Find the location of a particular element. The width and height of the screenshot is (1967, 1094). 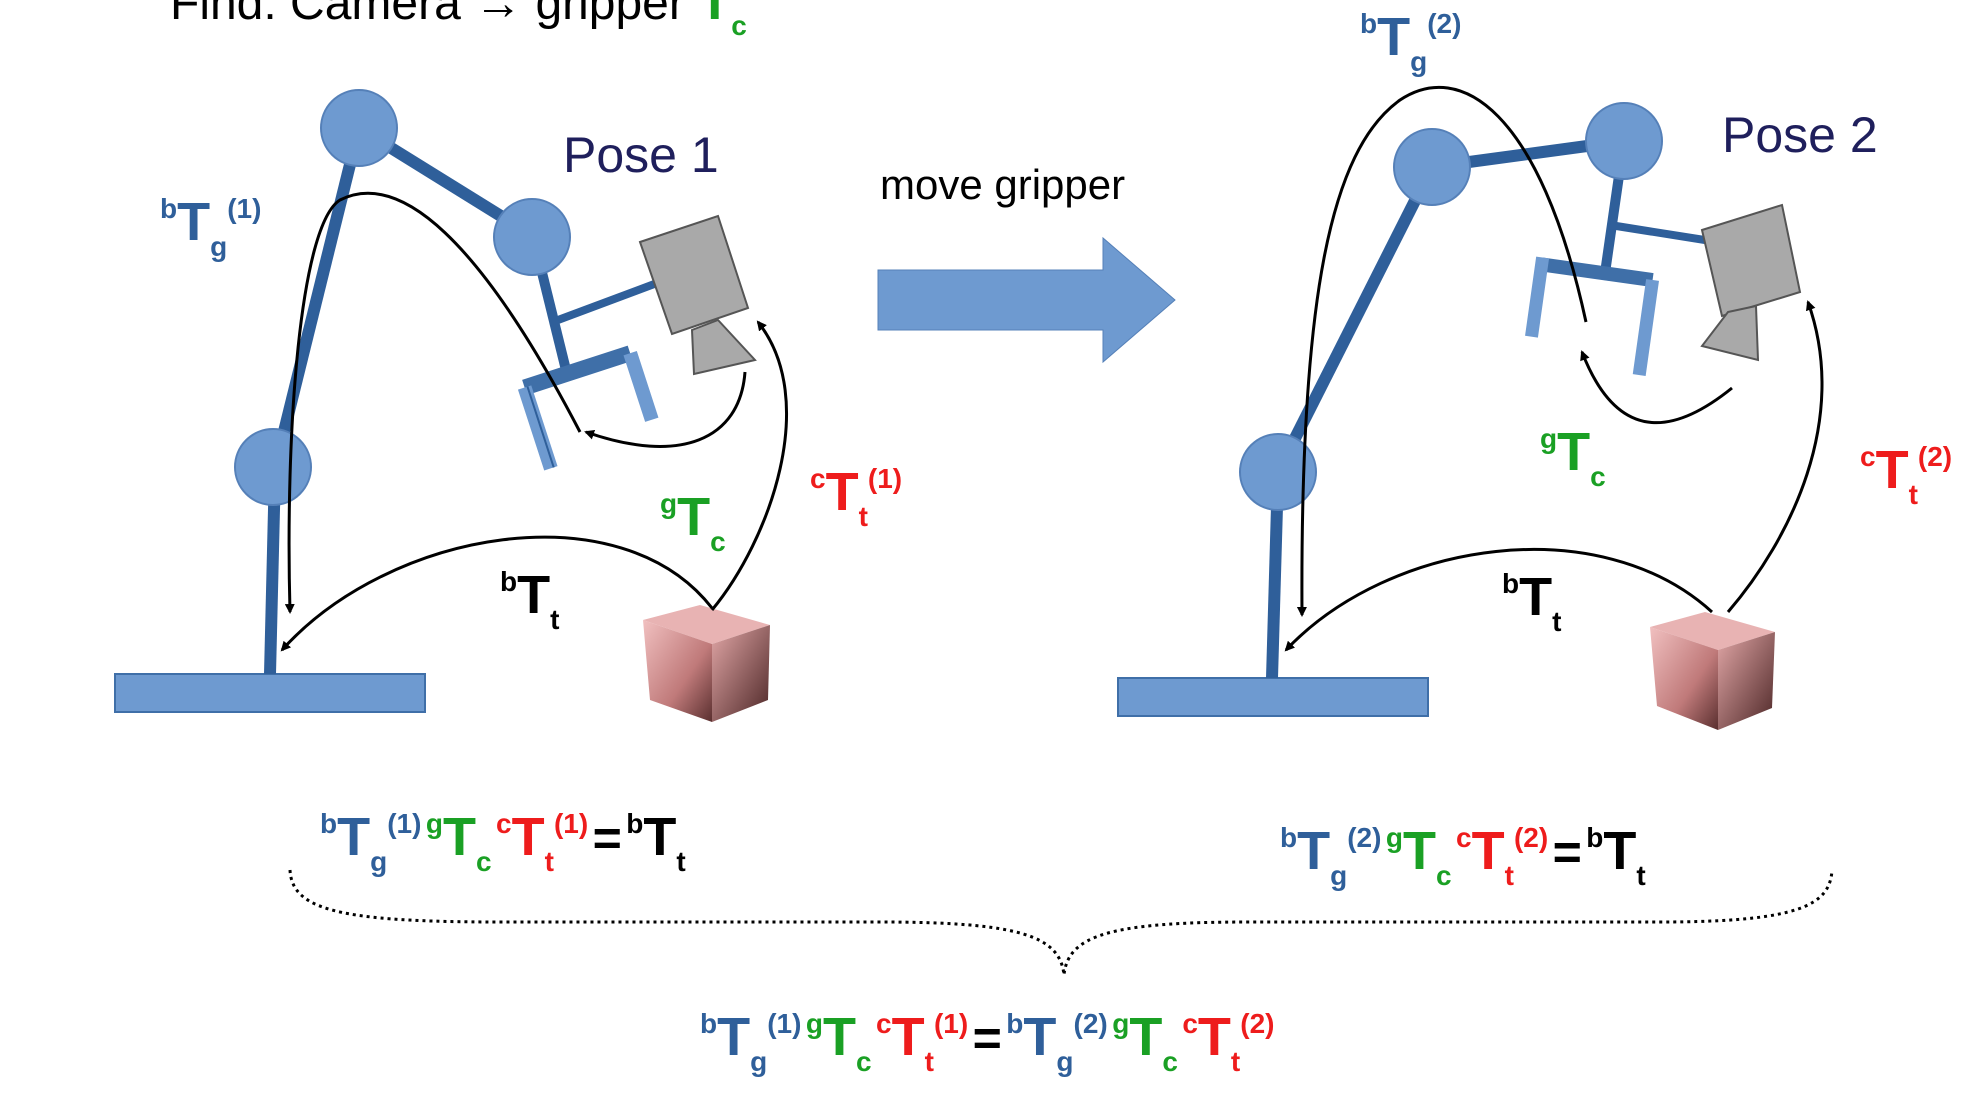

pose2-robot-base is located at coordinates (1273, 697).